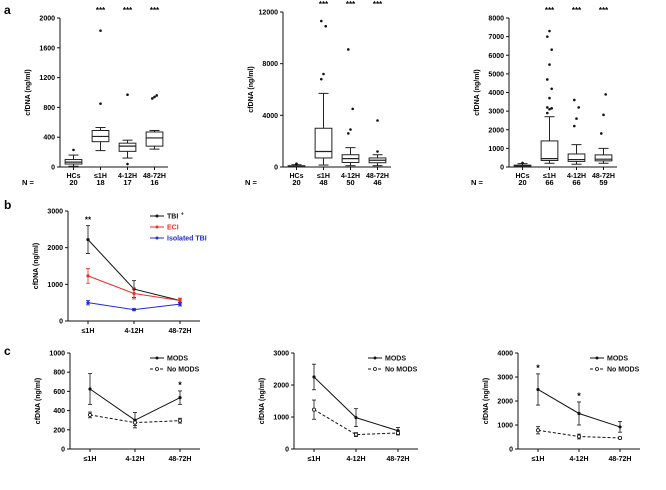 Image resolution: width=666 pixels, height=490 pixels. I want to click on n-value-label: 48, so click(323, 182).